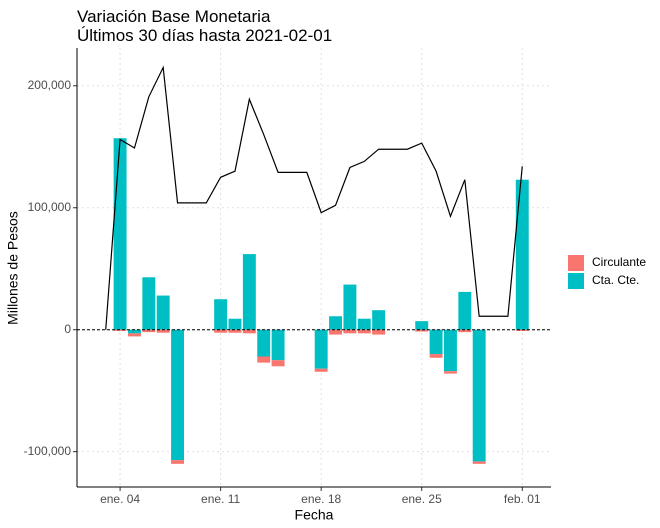 This screenshot has height=528, width=660. What do you see at coordinates (619, 262) in the screenshot?
I see `legend-label: Circulante` at bounding box center [619, 262].